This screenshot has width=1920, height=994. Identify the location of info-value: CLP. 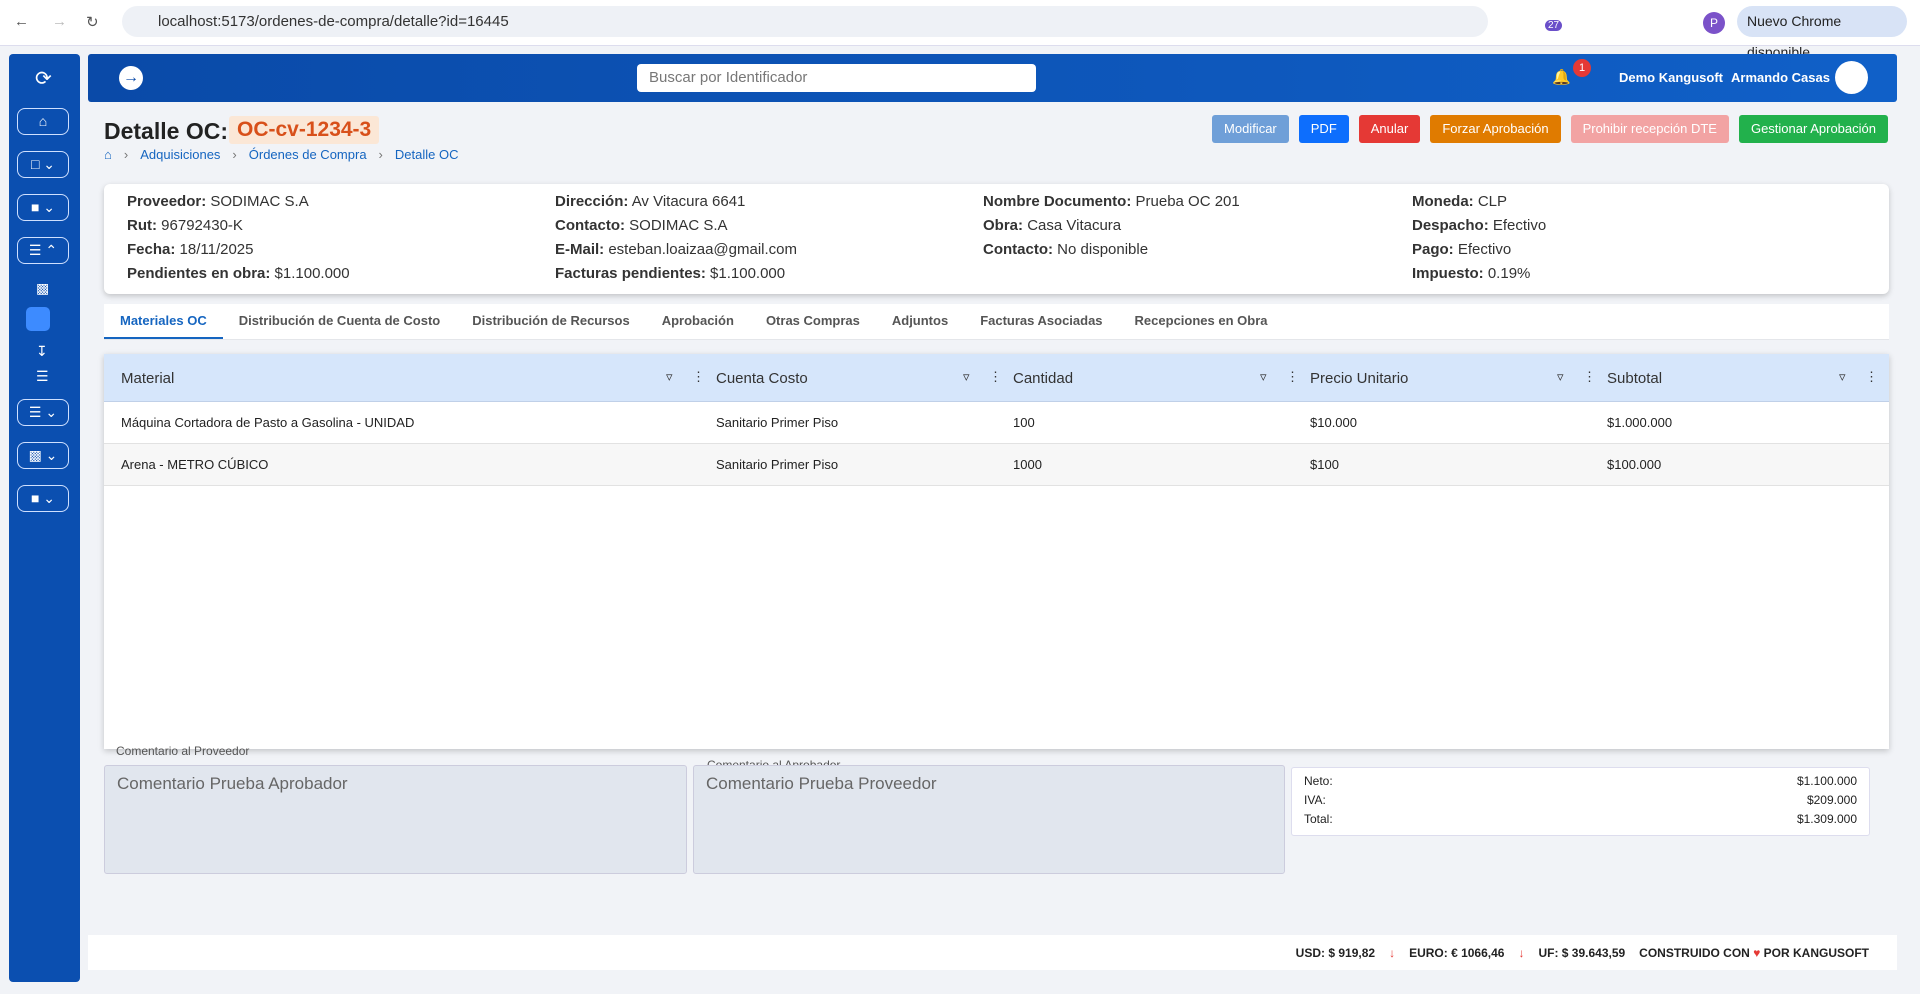
(1492, 201).